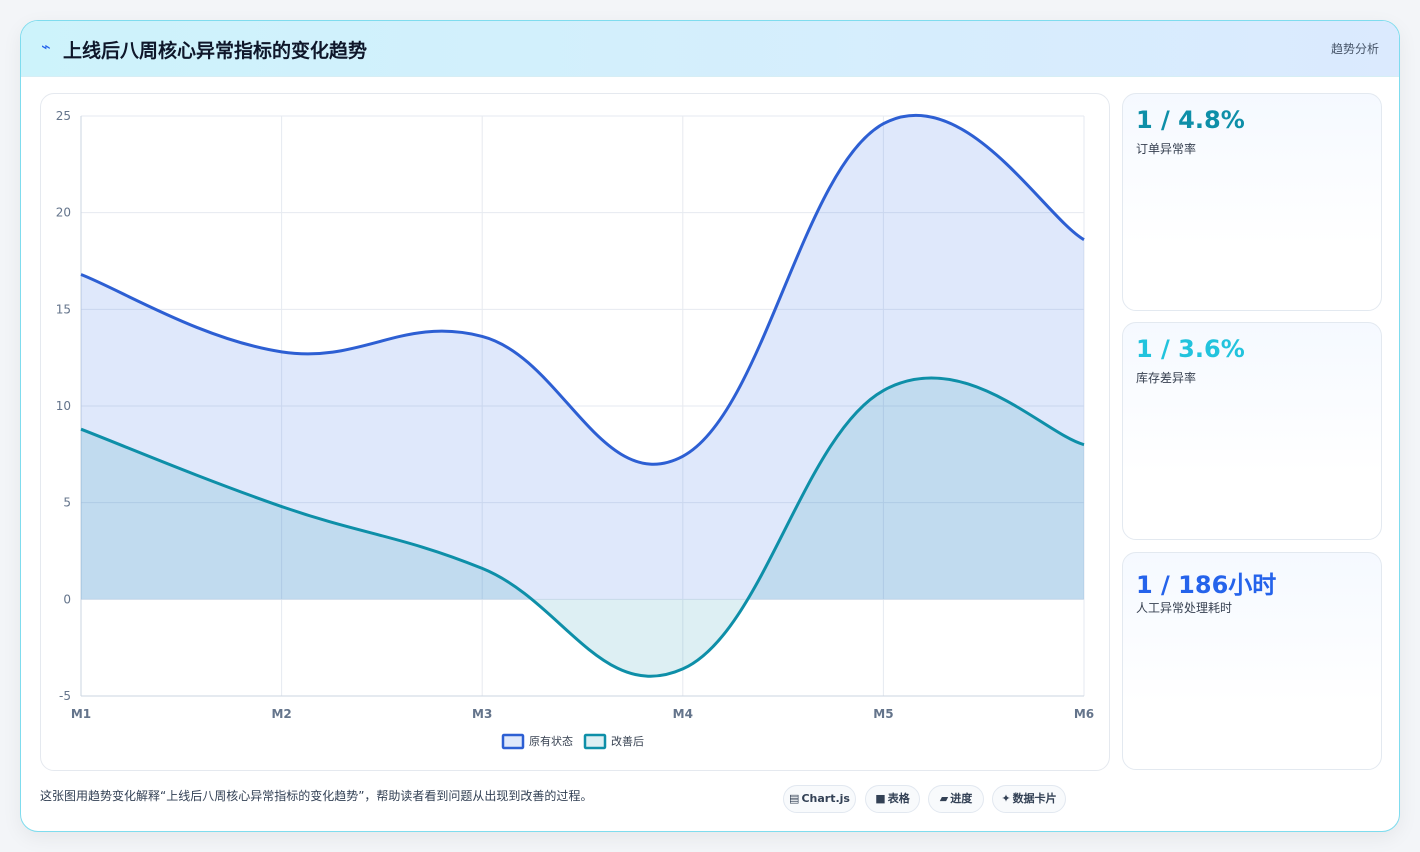 The image size is (1420, 852). What do you see at coordinates (65, 696) in the screenshot?
I see `y-tick-label: -5` at bounding box center [65, 696].